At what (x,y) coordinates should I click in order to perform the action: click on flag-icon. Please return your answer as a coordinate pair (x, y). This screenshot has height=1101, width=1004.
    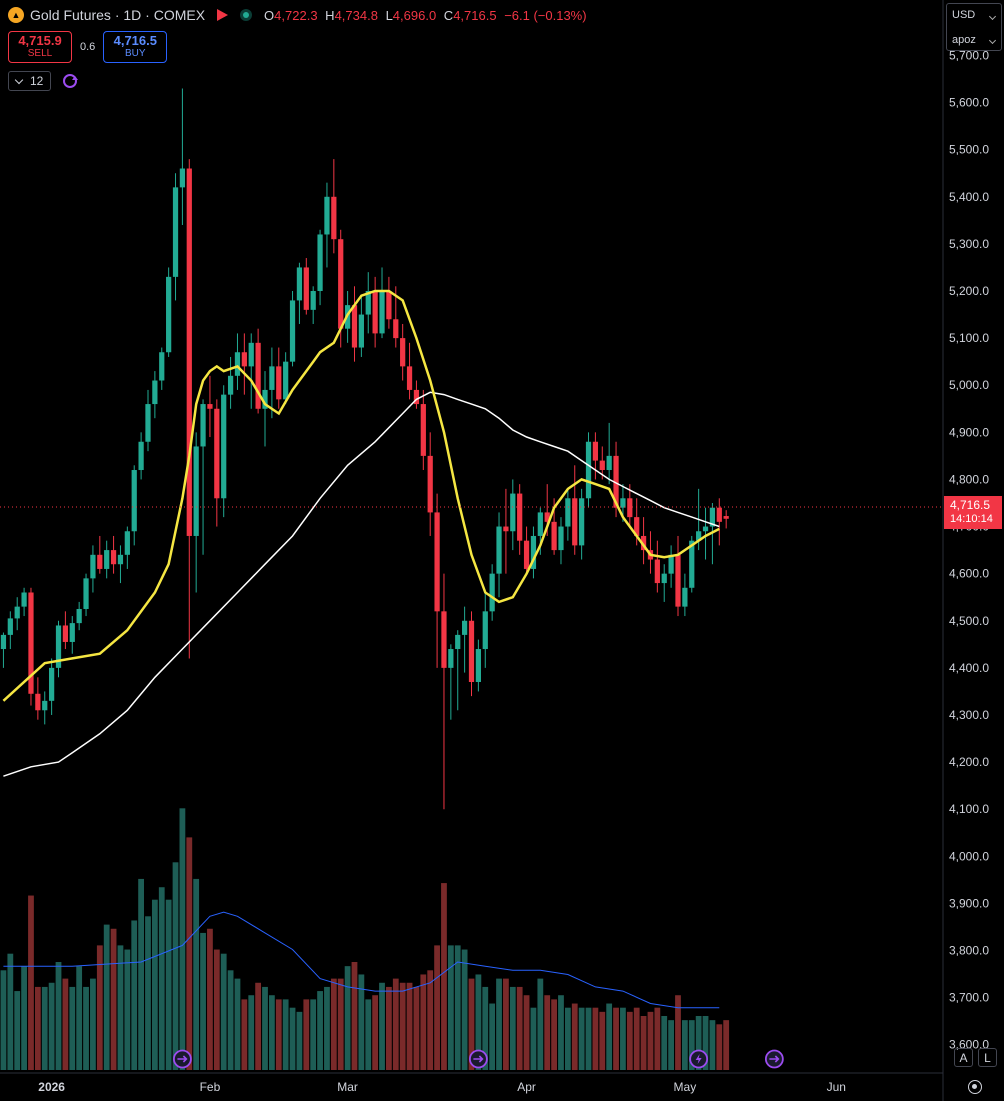
    Looking at the image, I should click on (223, 15).